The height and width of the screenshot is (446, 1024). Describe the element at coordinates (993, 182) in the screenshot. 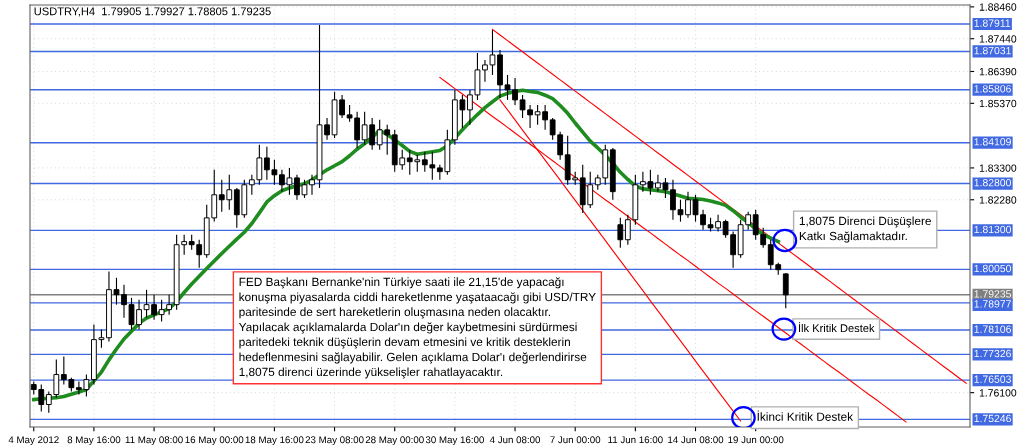

I see `ref-line-label: 1.82800` at that location.